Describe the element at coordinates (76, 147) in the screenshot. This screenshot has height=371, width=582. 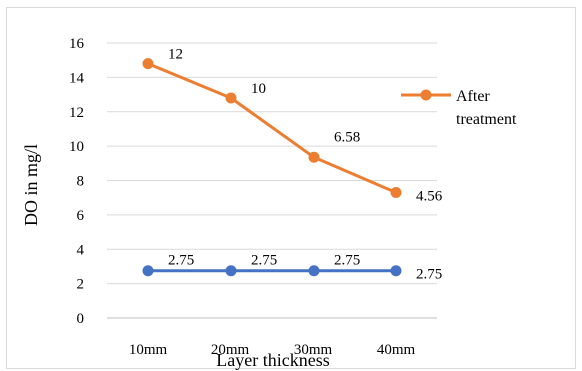
I see `y-tick-label: 10` at that location.